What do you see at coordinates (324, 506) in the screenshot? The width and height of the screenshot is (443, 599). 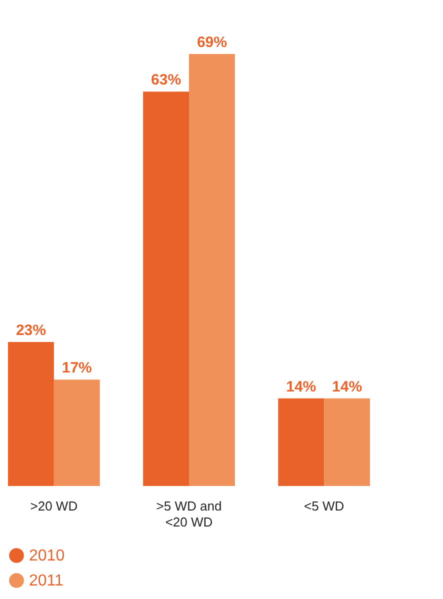 I see `x-tick-label: <5 WD` at bounding box center [324, 506].